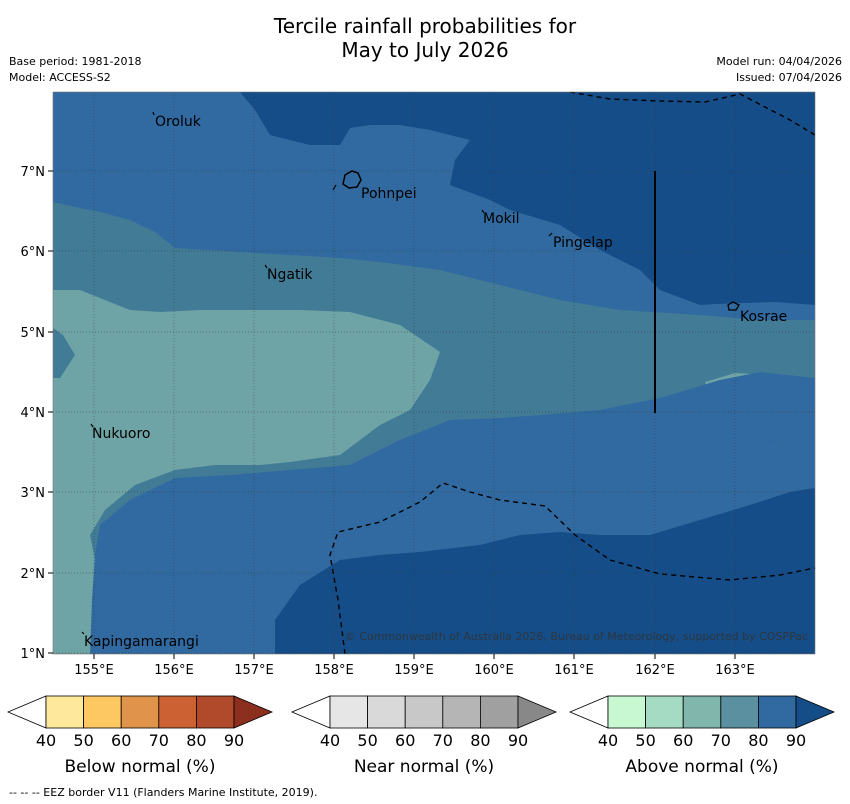  I want to click on label-nukuoro: Nukuoro, so click(121, 434).